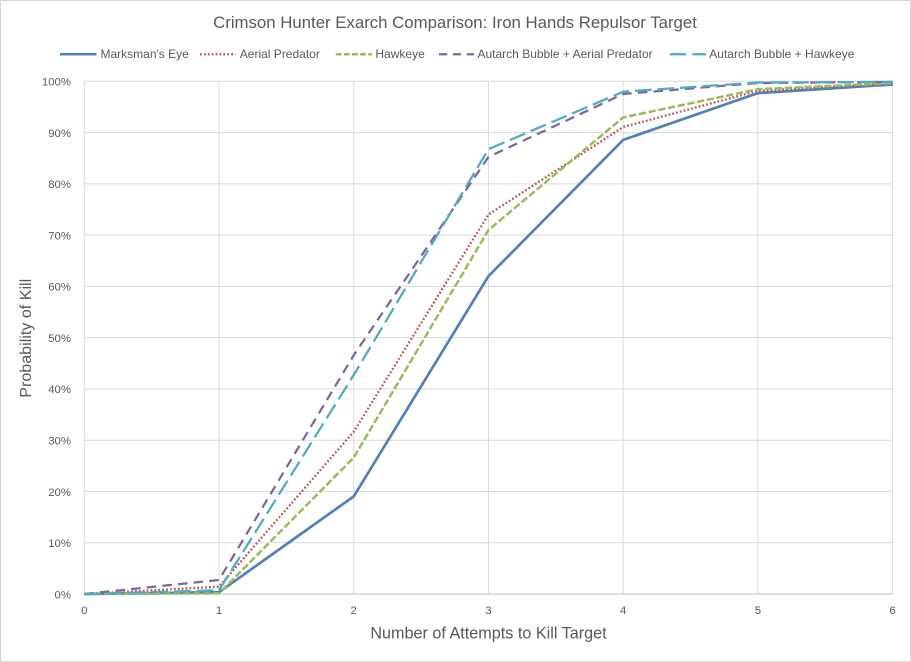 The height and width of the screenshot is (662, 911). I want to click on svg-text: 5, so click(758, 611).